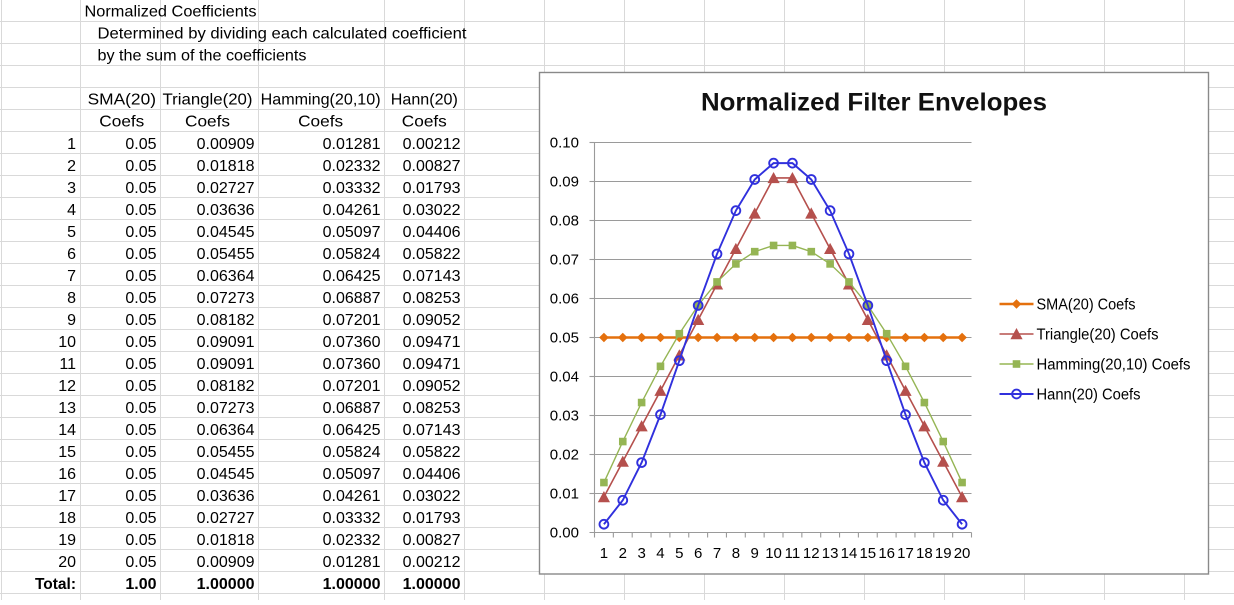 The width and height of the screenshot is (1234, 605). I want to click on svg-text: Hann(20) Coefs, so click(1089, 395).